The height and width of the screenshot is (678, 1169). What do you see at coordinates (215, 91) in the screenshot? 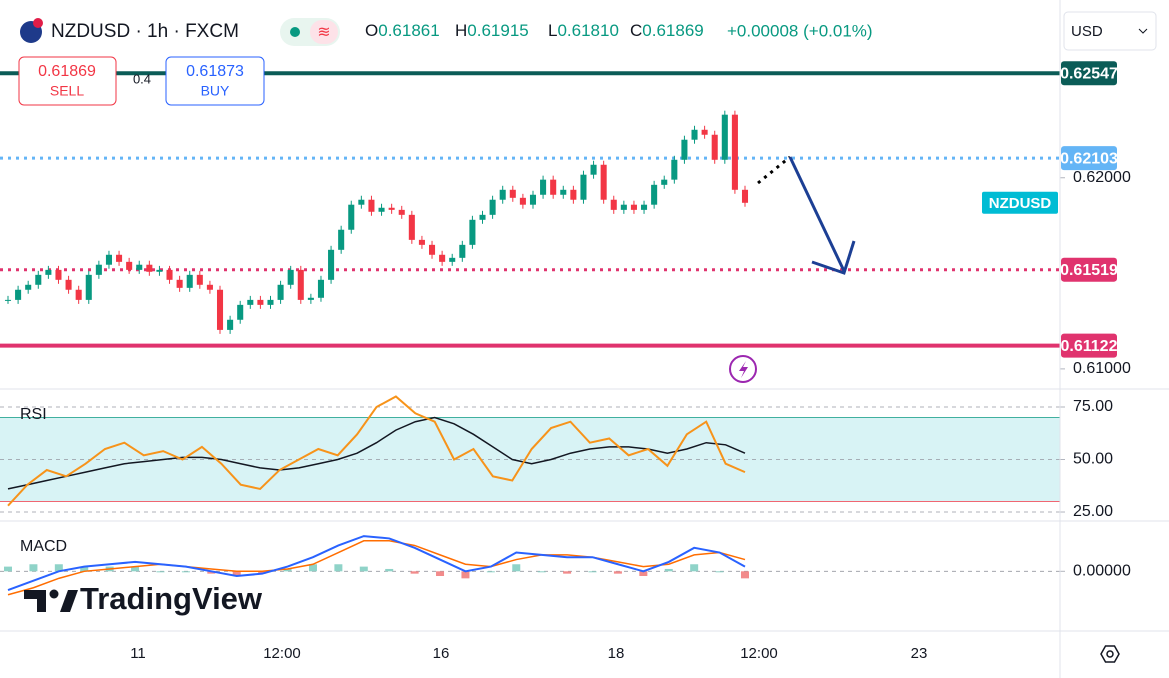
I see `buy-label: BUY` at bounding box center [215, 91].